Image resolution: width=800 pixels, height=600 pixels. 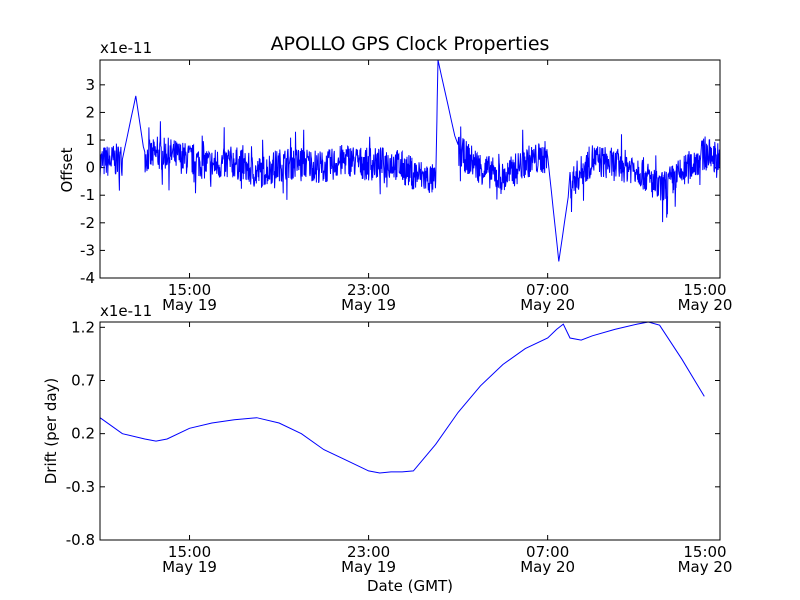 I want to click on chart-title: APOLLO GPS Clock Properties, so click(x=410, y=44).